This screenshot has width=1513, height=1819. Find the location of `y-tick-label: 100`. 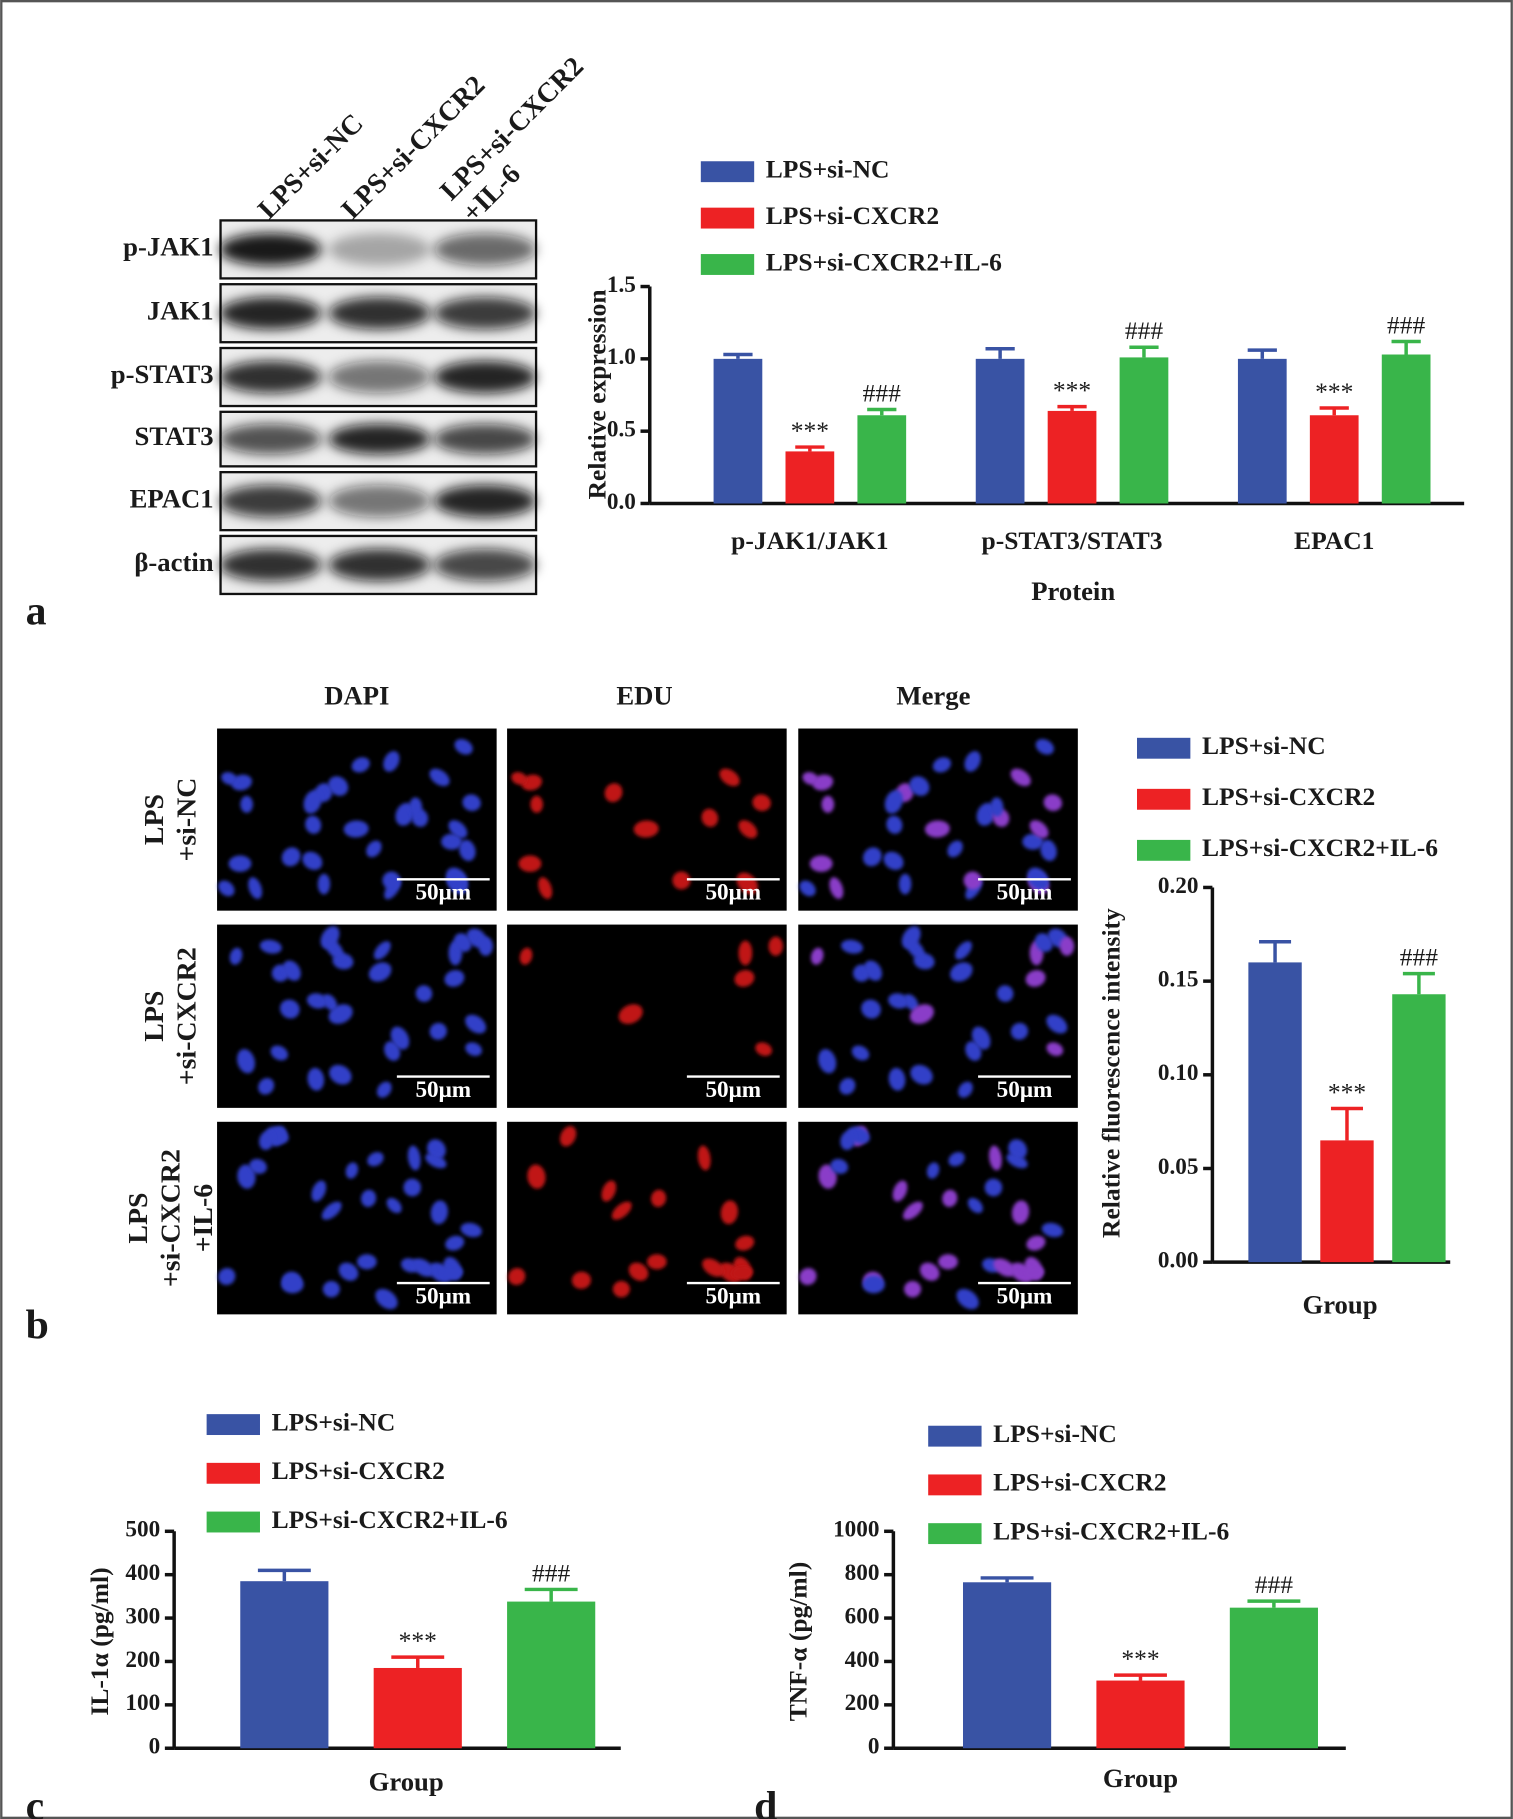

y-tick-label: 100 is located at coordinates (142, 1703).